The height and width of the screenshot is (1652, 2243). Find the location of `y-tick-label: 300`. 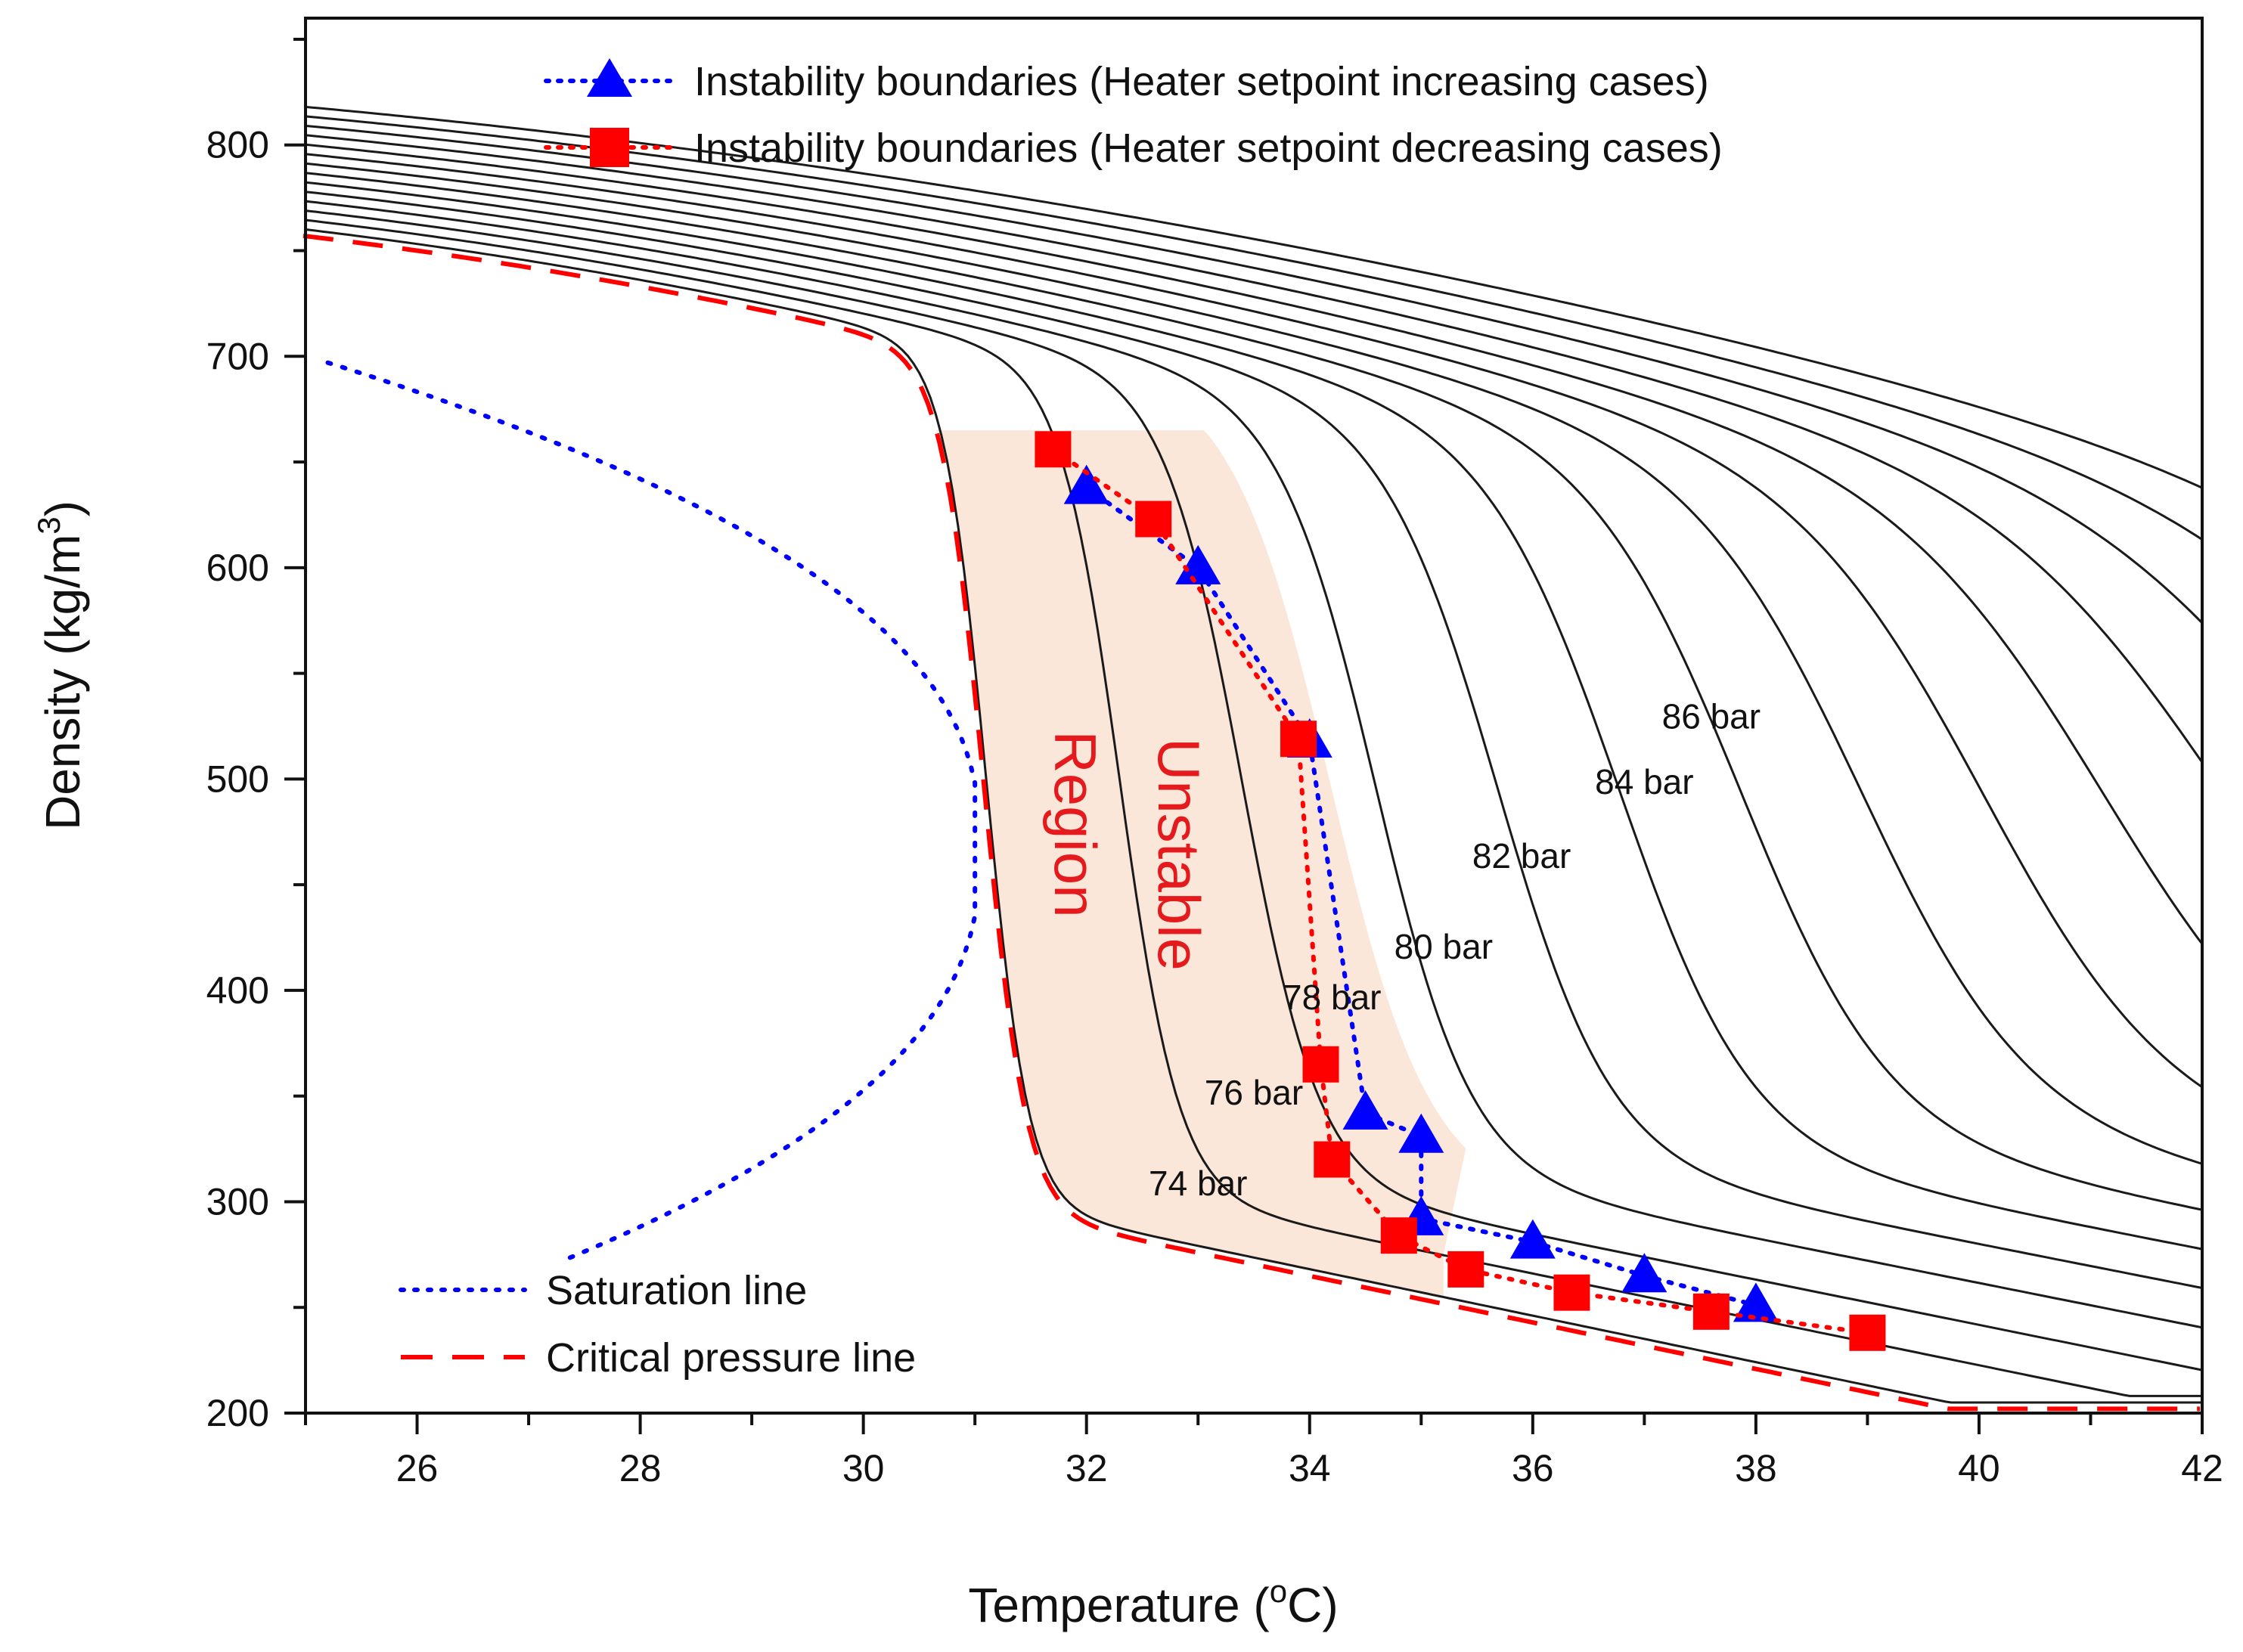

y-tick-label: 300 is located at coordinates (237, 1202).